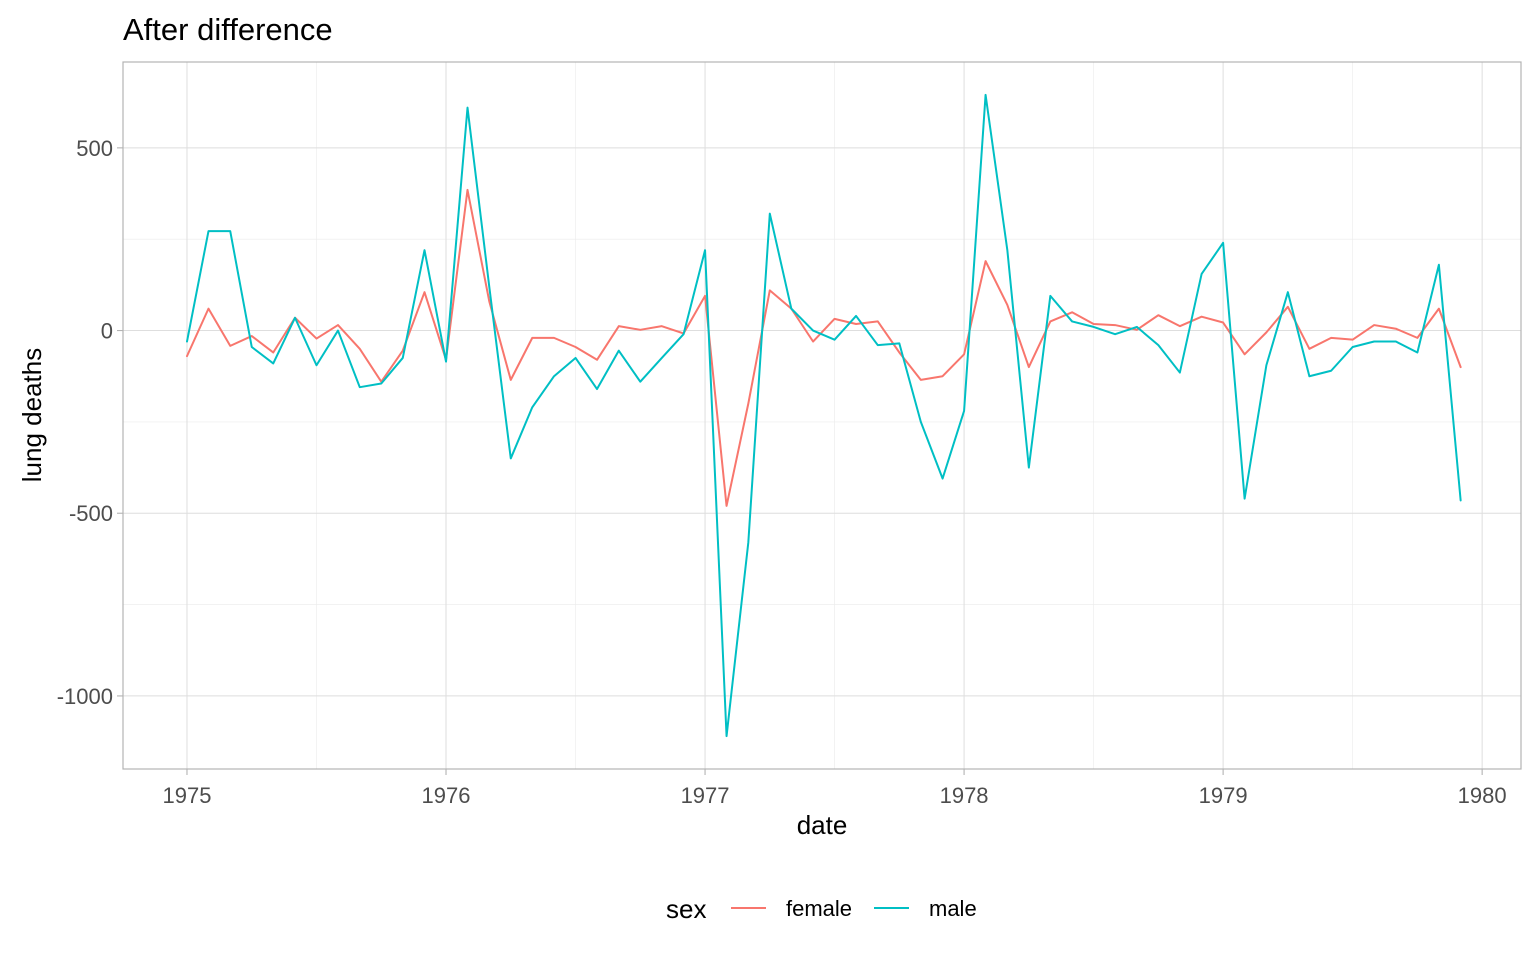 This screenshot has width=1536, height=965. What do you see at coordinates (187, 795) in the screenshot?
I see `x-tick-label: 1975` at bounding box center [187, 795].